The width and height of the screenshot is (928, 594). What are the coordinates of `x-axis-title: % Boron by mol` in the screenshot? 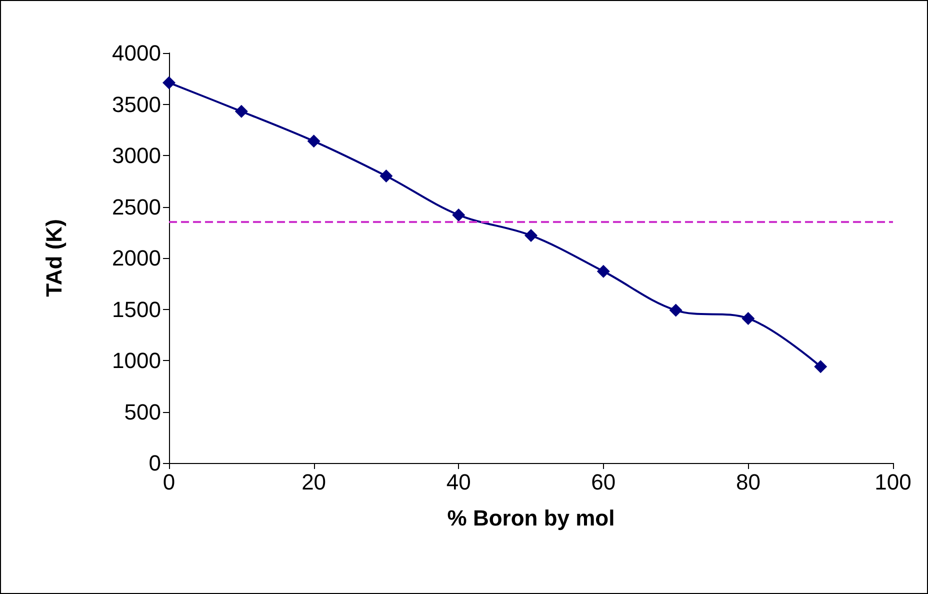 It's located at (531, 518).